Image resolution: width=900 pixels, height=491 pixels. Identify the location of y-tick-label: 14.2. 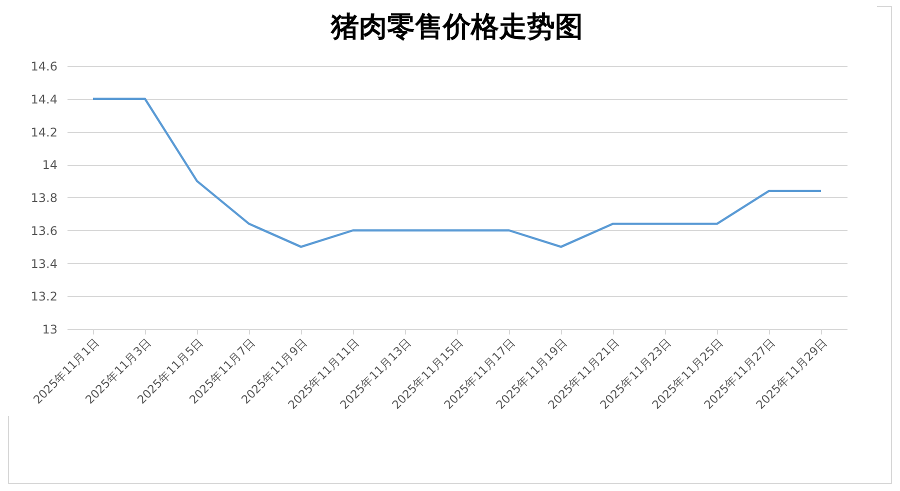
(44, 132).